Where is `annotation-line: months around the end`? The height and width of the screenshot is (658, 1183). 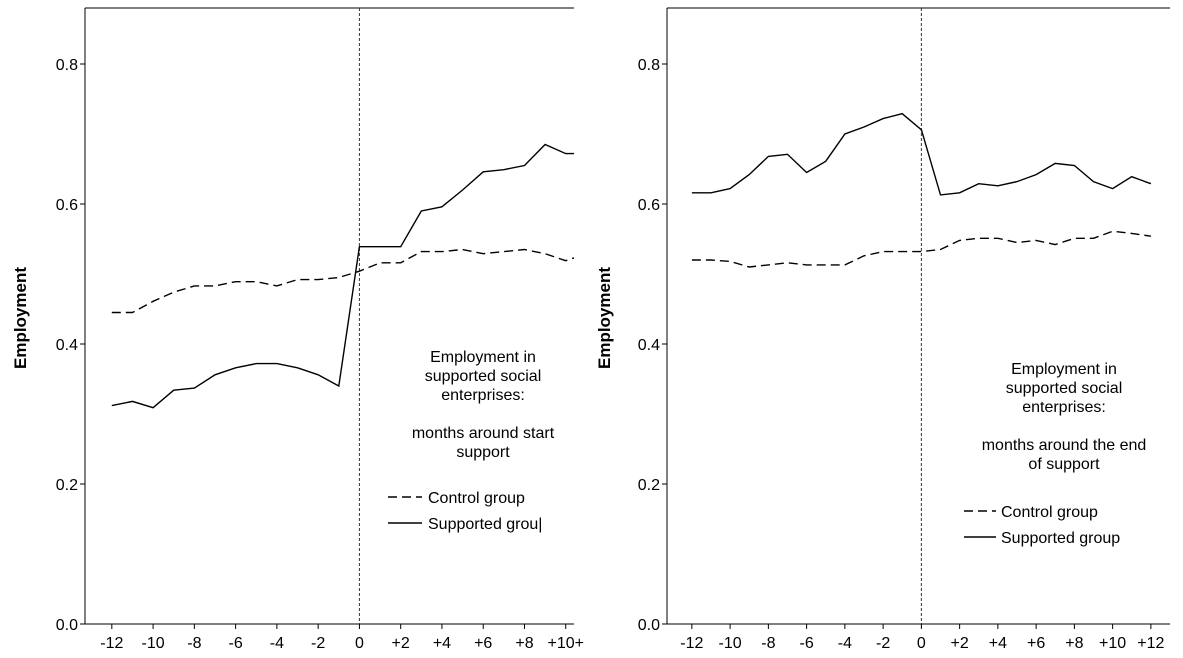 annotation-line: months around the end is located at coordinates (1064, 445).